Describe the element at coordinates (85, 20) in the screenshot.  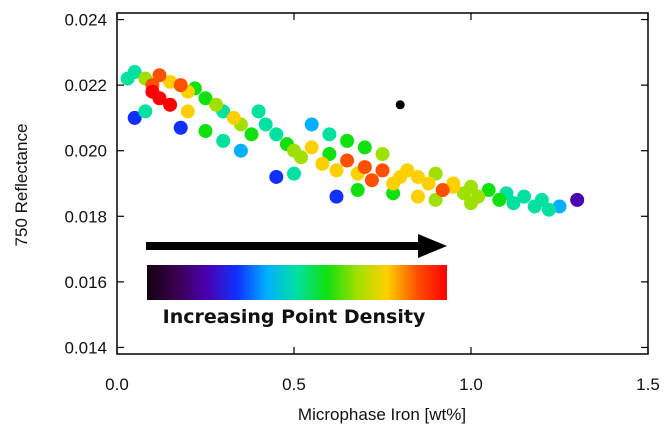
I see `y-tick-label: 0.024` at that location.